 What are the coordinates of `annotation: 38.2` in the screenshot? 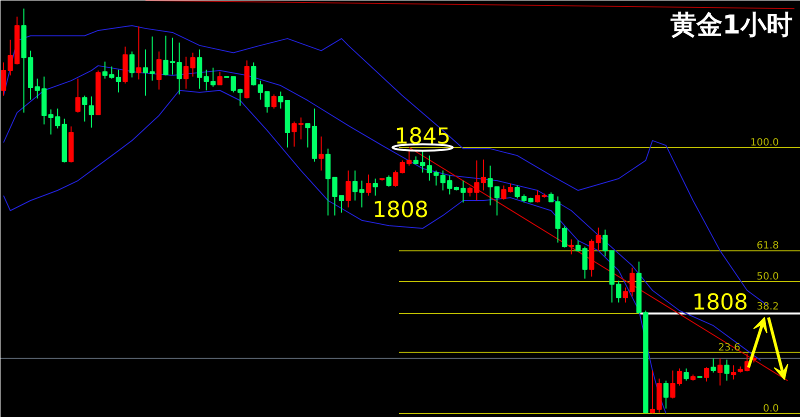 It's located at (767, 306).